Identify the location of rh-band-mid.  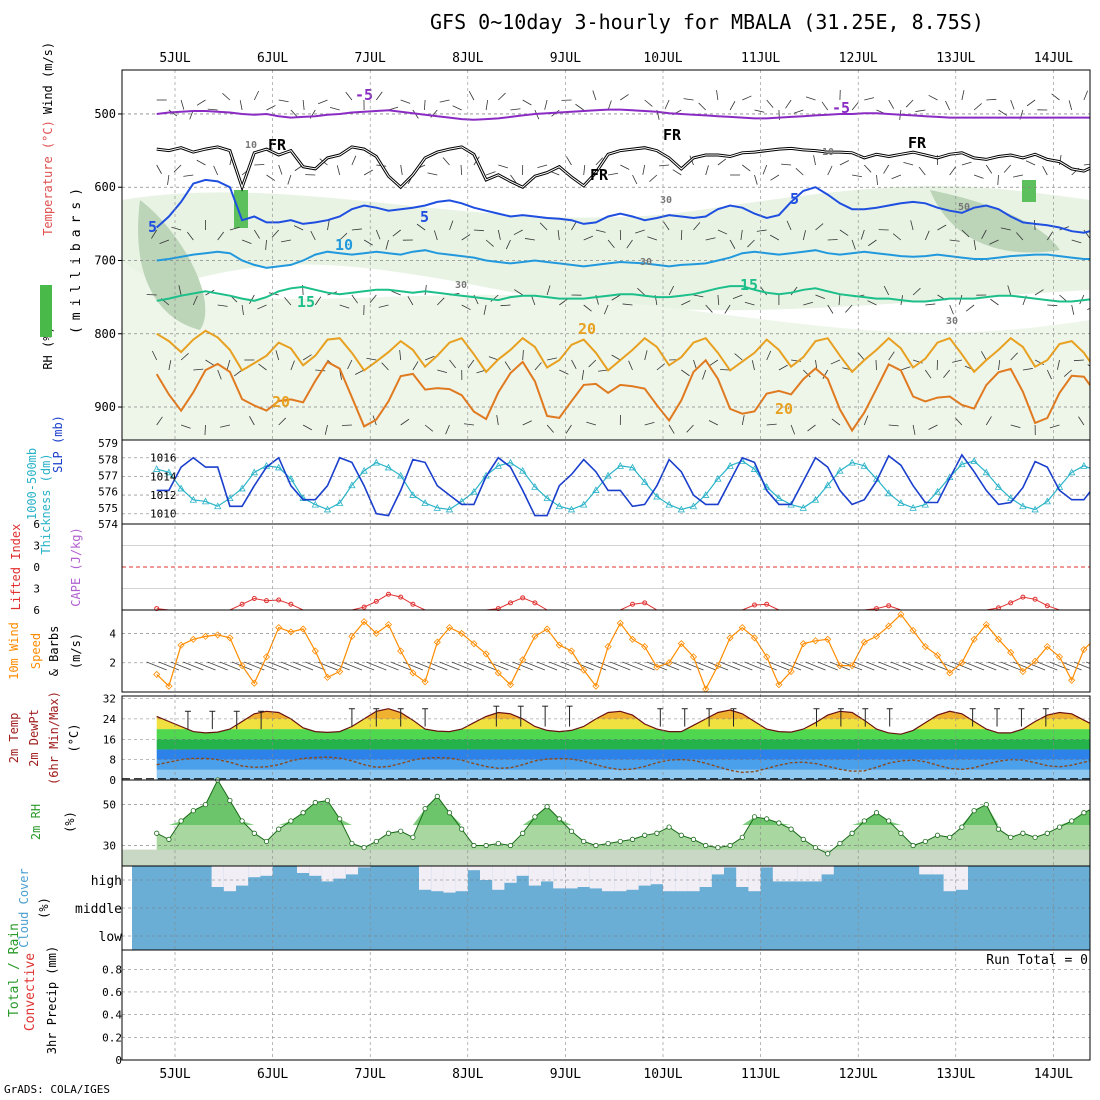
(995, 221).